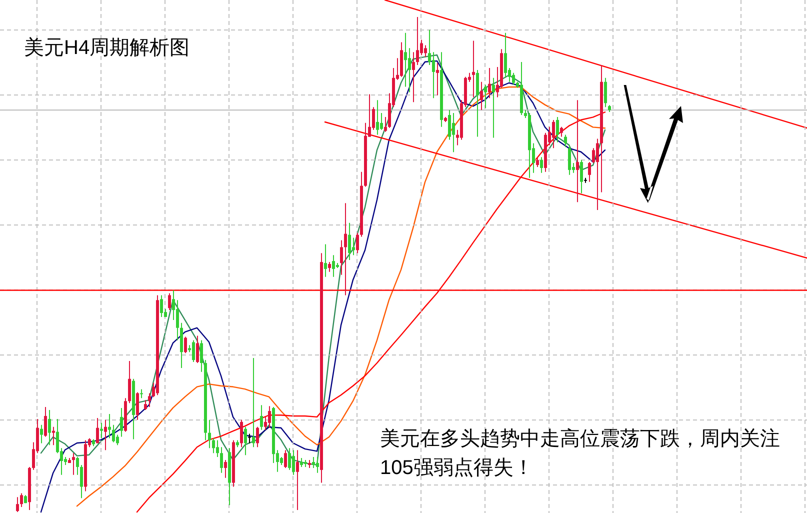  What do you see at coordinates (107, 47) in the screenshot?
I see `text: 美元H4周期解析图` at bounding box center [107, 47].